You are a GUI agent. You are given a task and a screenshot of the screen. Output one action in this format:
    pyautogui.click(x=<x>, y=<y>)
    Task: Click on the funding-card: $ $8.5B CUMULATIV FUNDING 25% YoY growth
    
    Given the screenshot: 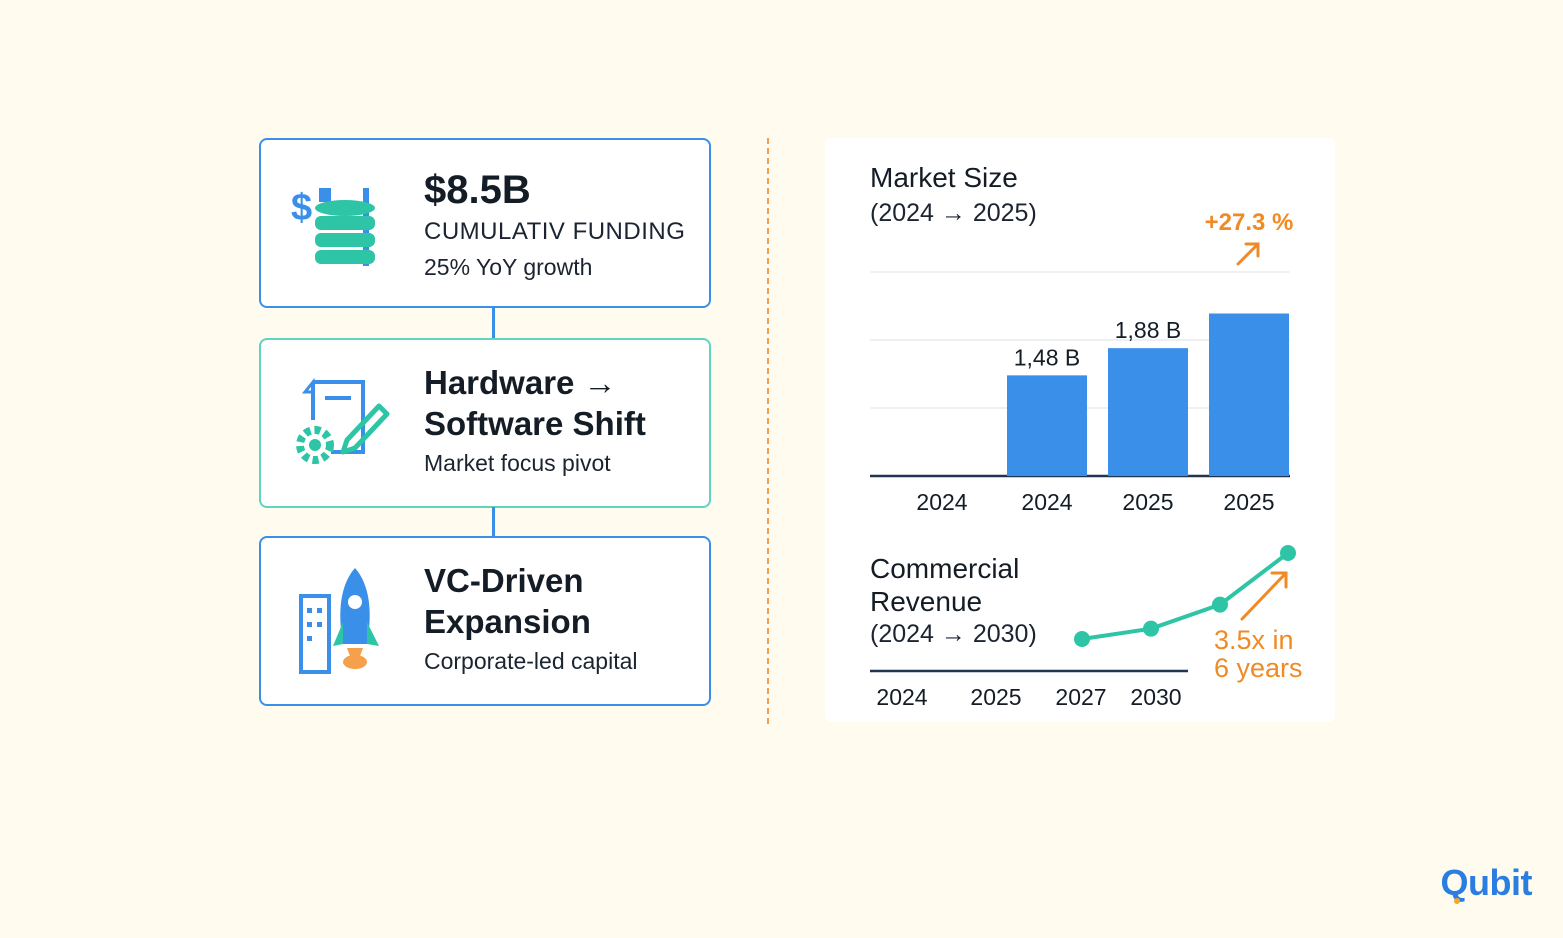 What is the action you would take?
    pyautogui.click(x=485, y=223)
    